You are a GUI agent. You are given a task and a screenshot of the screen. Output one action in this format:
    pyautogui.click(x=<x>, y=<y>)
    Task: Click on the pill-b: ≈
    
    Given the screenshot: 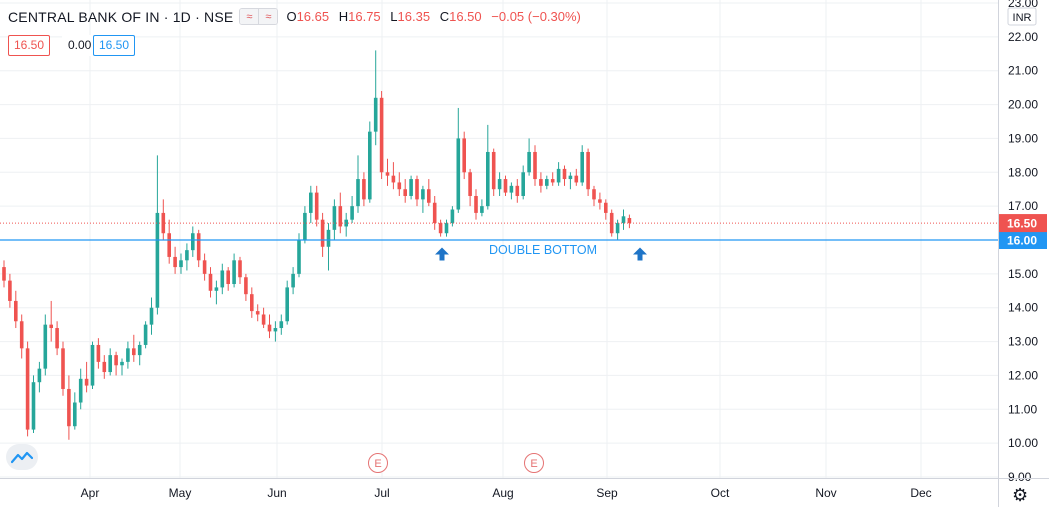 What is the action you would take?
    pyautogui.click(x=268, y=16)
    